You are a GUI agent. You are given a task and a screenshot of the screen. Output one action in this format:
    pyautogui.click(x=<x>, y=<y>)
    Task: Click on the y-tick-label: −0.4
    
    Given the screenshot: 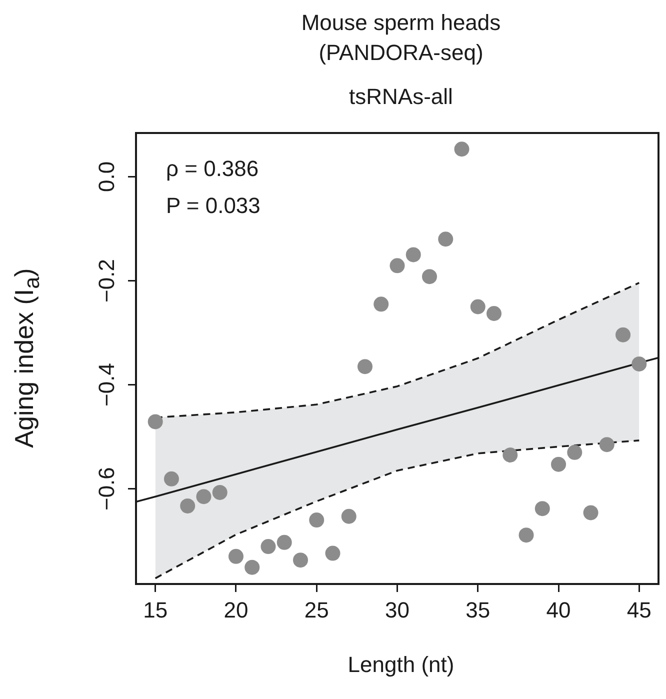 What is the action you would take?
    pyautogui.click(x=107, y=384)
    